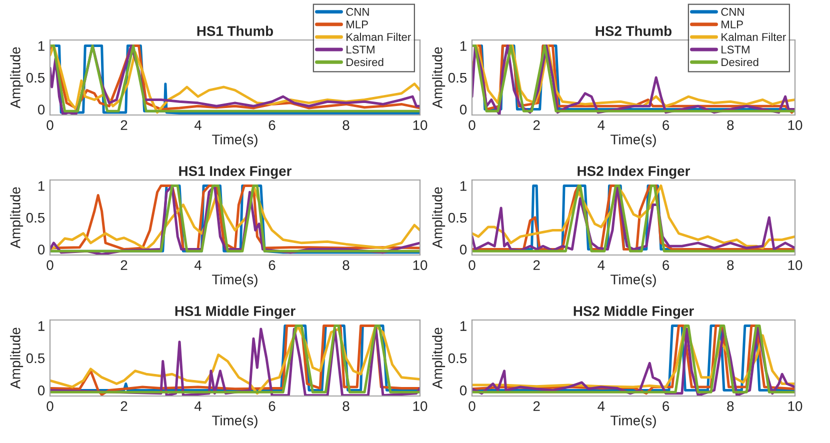 The width and height of the screenshot is (830, 443). Describe the element at coordinates (634, 312) in the screenshot. I see `chart-title: HS2 Middle Finger` at that location.